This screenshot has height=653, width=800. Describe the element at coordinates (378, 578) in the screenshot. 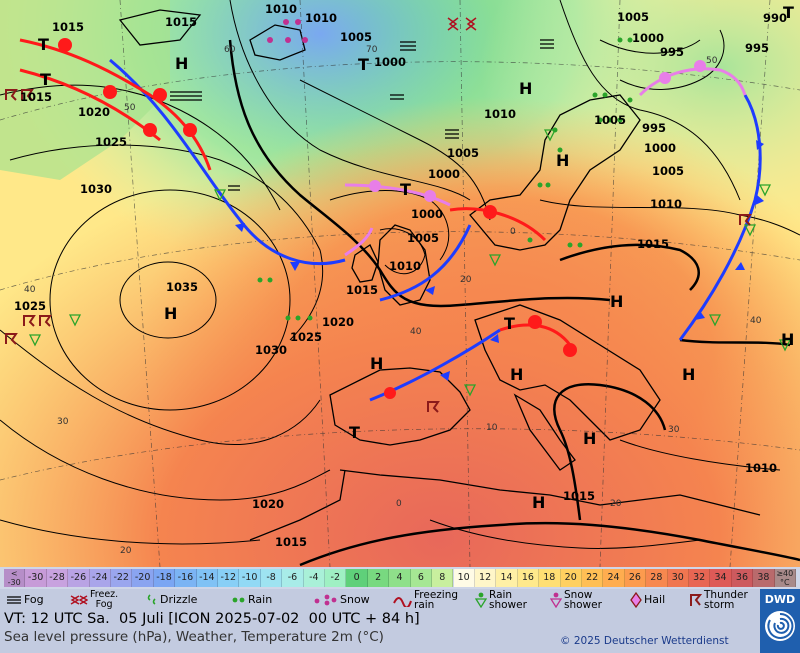

I see `scale-cell: 2` at that location.